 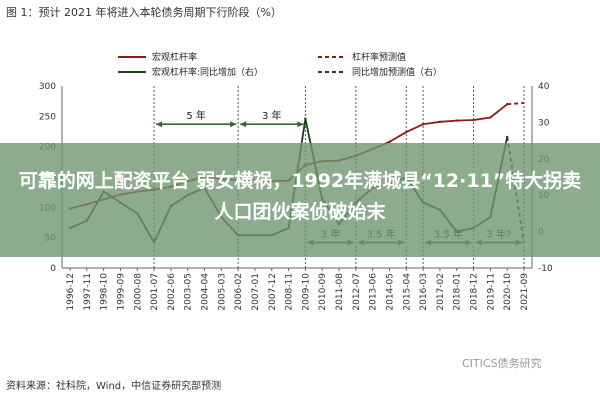 What do you see at coordinates (545, 269) in the screenshot?
I see `y-right-tick-label: -10` at bounding box center [545, 269].